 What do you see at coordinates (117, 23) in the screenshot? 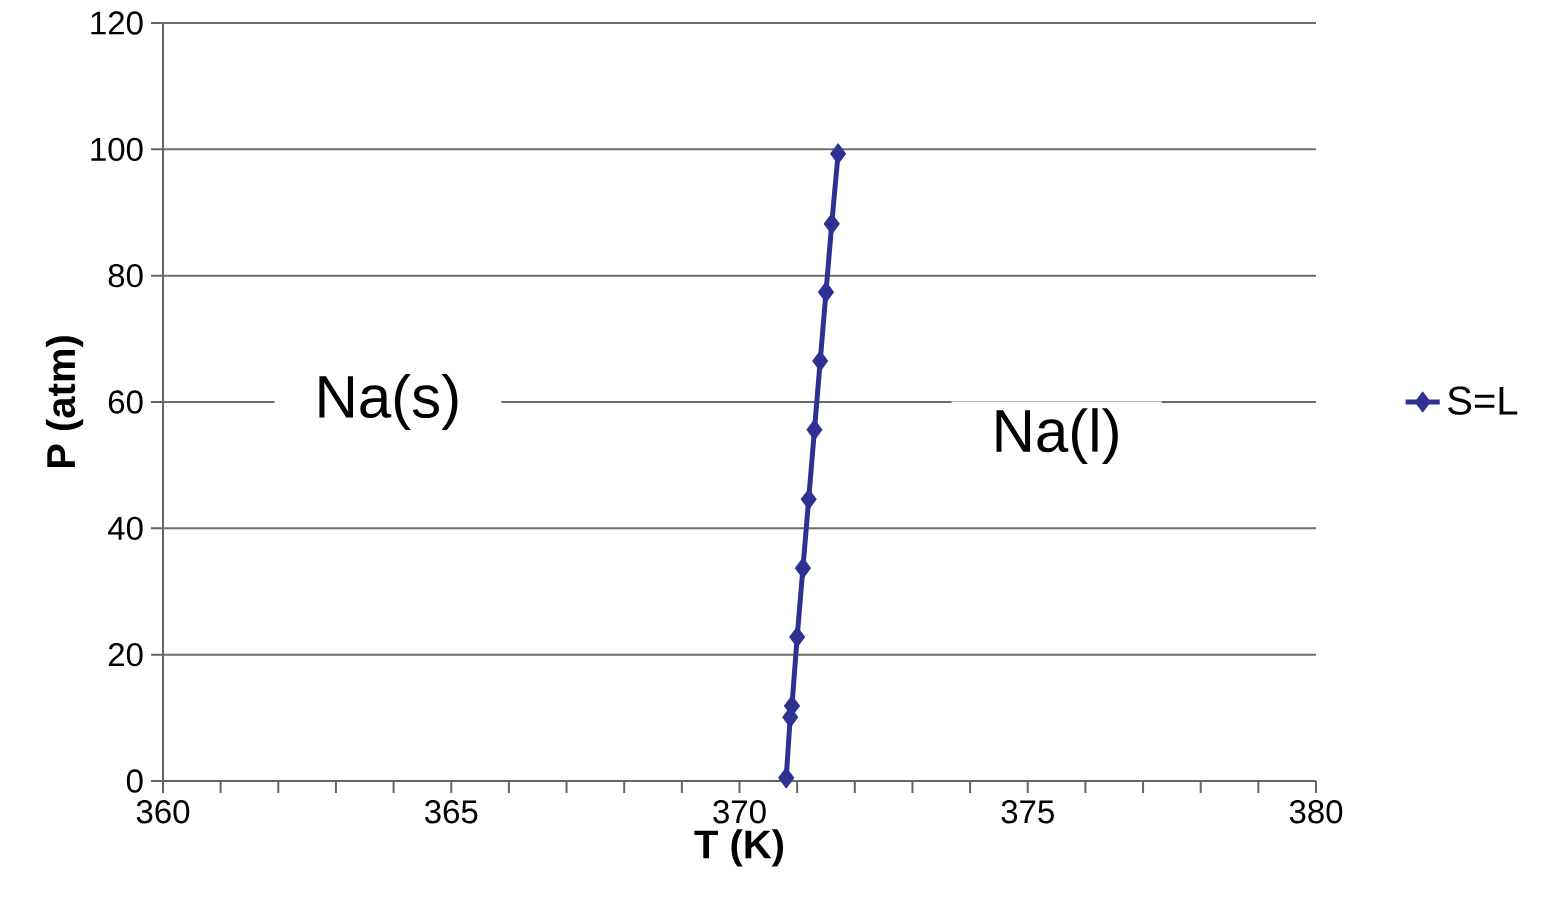
I see `y-tick-label: 120` at bounding box center [117, 23].